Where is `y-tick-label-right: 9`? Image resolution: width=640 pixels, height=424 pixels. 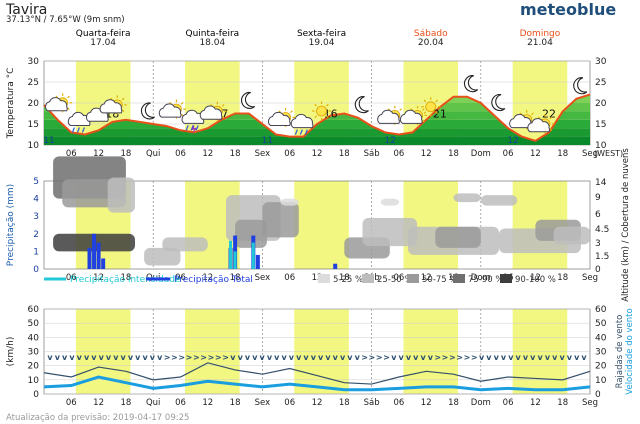 y-tick-label-right: 9 is located at coordinates (598, 198).